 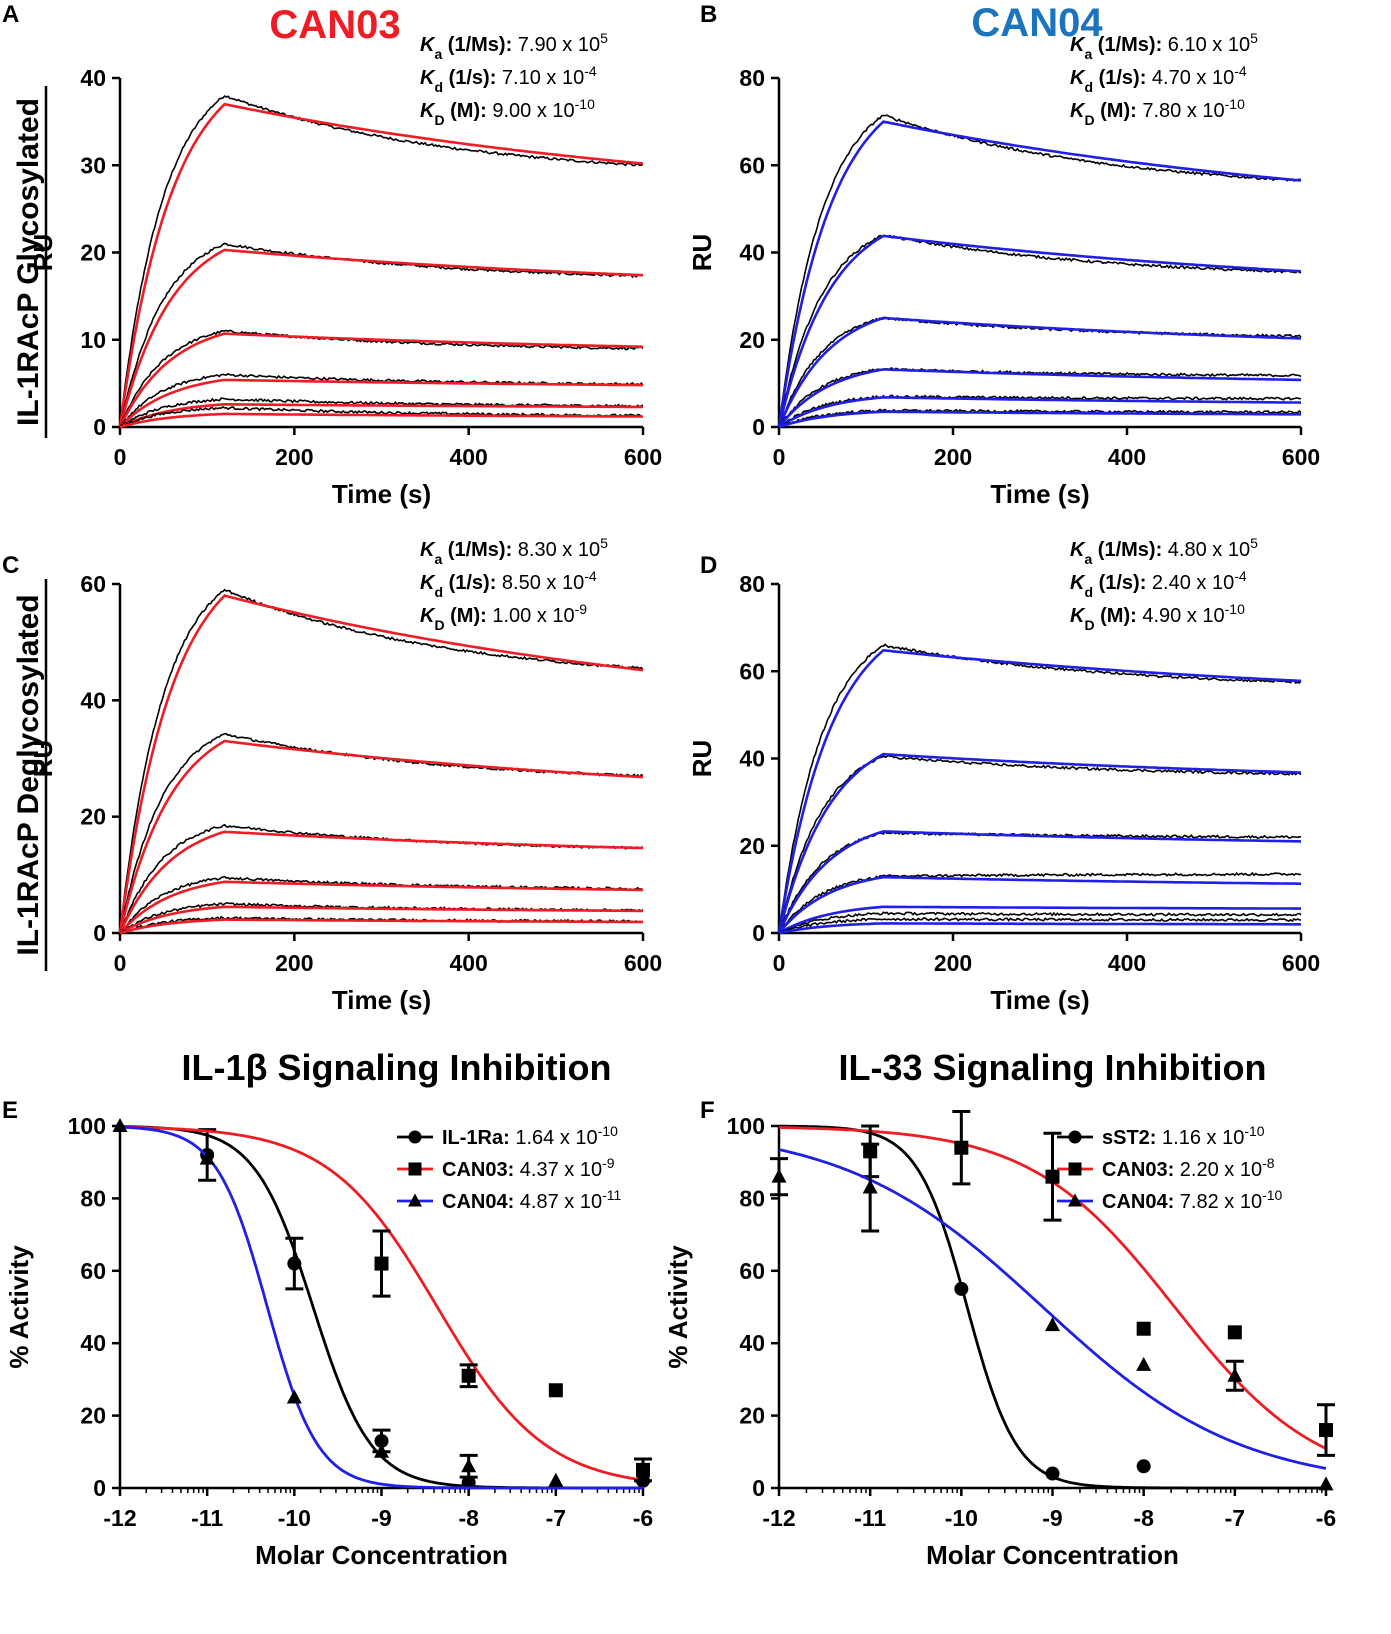 I want to click on kinetics-subscript: D, so click(x=439, y=625).